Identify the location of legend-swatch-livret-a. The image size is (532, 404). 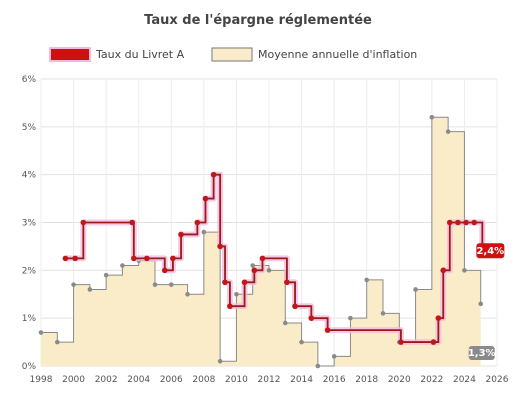
(70, 54).